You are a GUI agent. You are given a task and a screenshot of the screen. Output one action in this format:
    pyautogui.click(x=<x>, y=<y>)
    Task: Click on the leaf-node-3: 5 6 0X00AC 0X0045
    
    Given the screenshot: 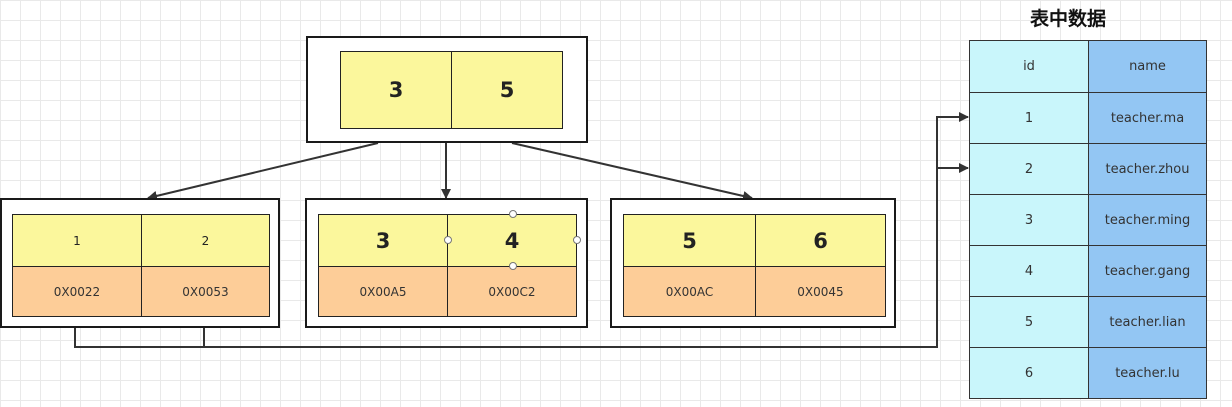 What is the action you would take?
    pyautogui.click(x=753, y=263)
    